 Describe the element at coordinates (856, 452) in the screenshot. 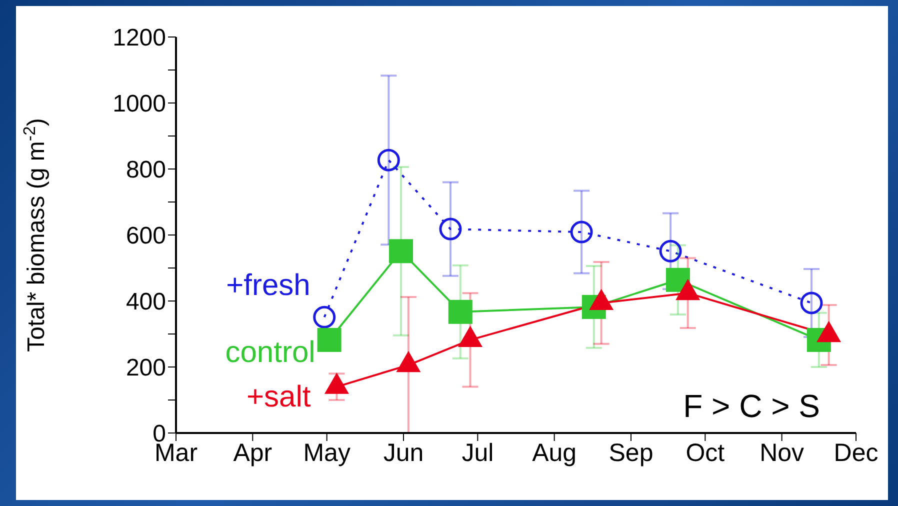

I see `x-tick-label: Dec` at that location.